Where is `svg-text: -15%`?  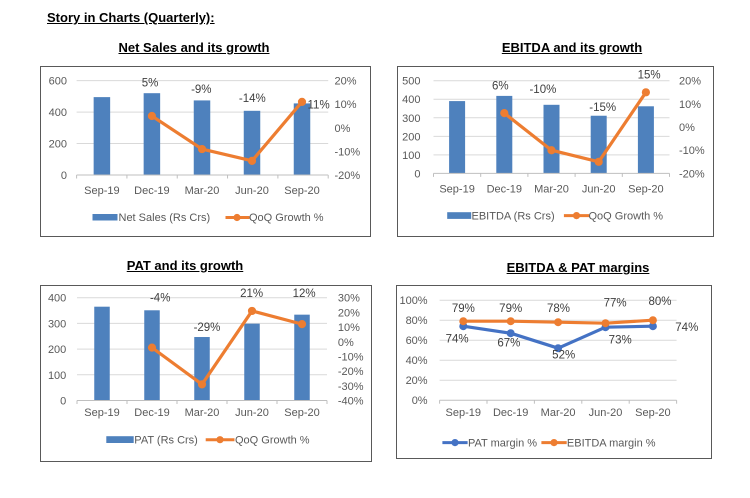 svg-text: -15% is located at coordinates (602, 108).